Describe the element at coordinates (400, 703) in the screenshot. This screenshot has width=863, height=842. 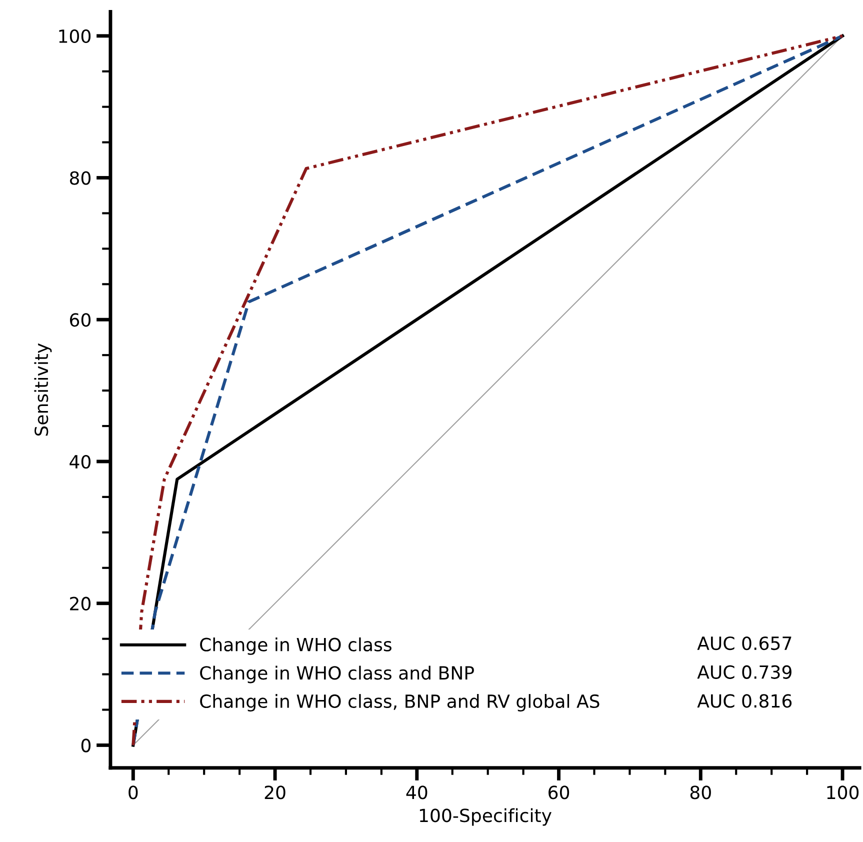
I see `legend-label: Change in WHO class, BNP and RV global AS` at that location.